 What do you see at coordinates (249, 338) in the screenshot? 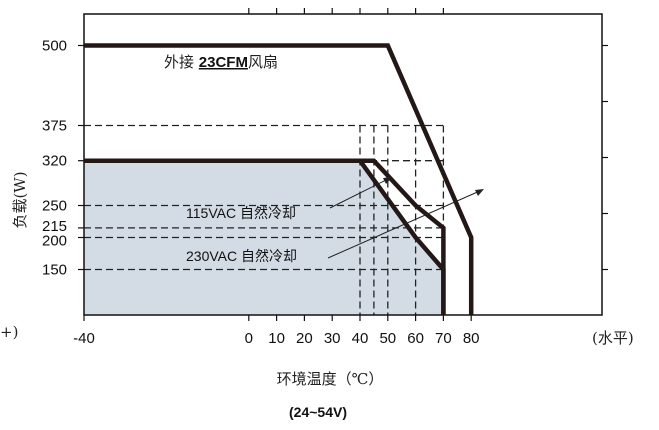
I see `x-tick-label: 0` at bounding box center [249, 338].